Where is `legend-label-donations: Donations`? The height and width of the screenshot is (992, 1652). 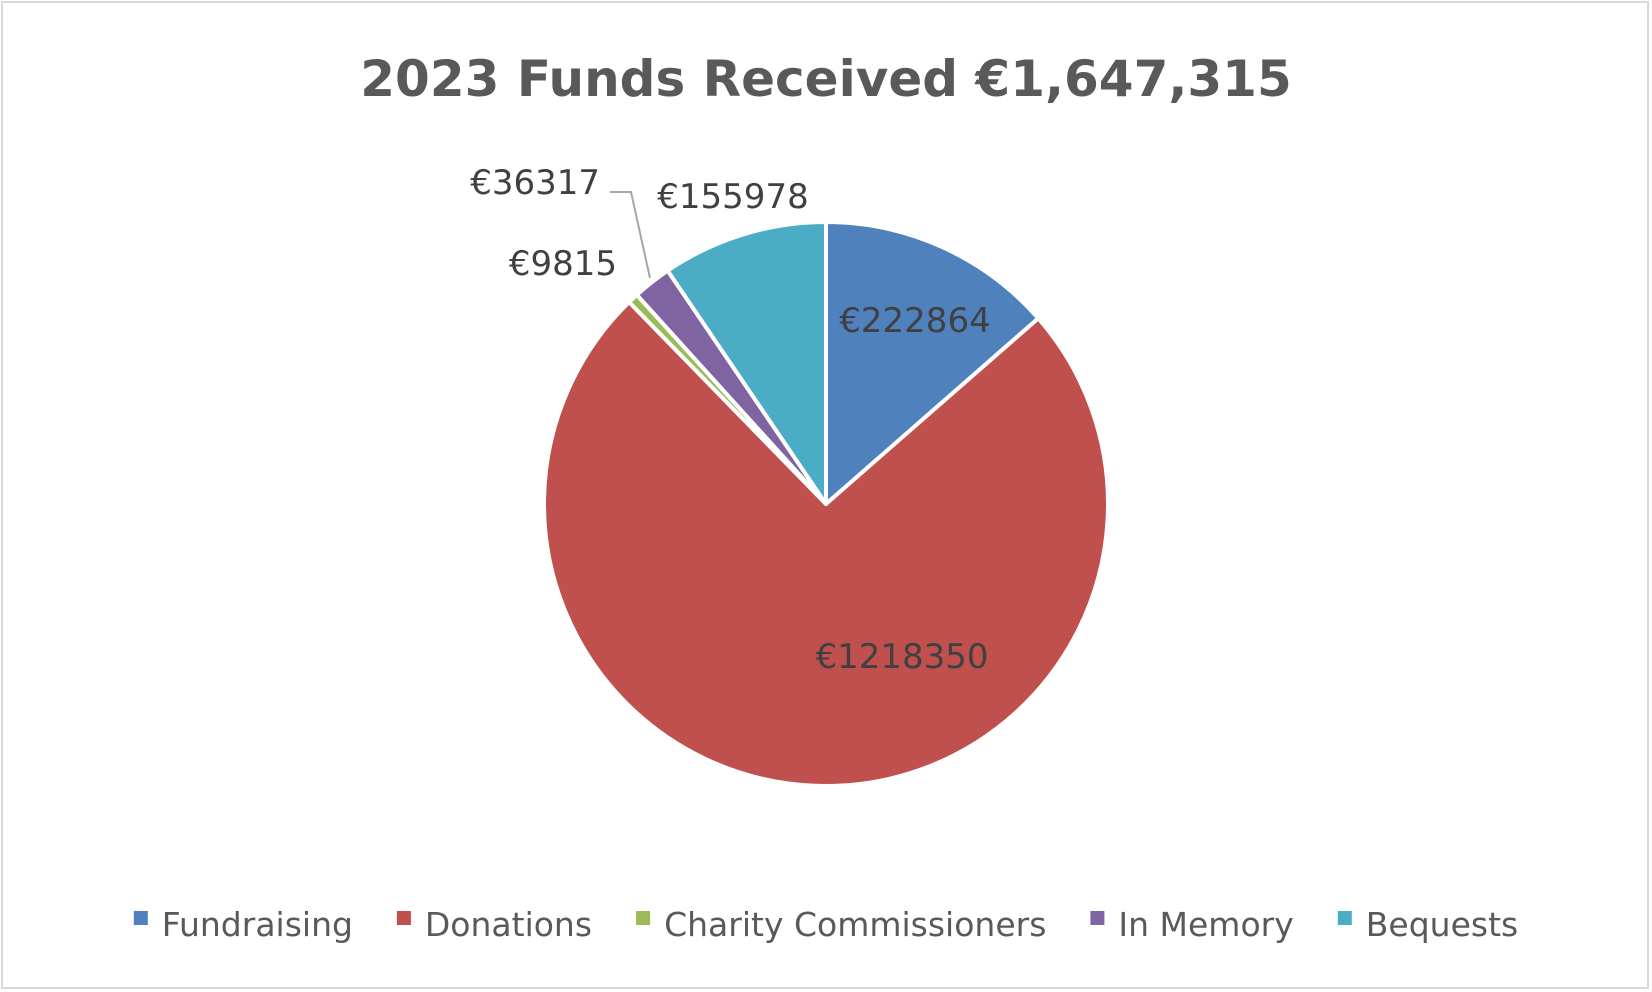 legend-label-donations: Donations is located at coordinates (508, 924).